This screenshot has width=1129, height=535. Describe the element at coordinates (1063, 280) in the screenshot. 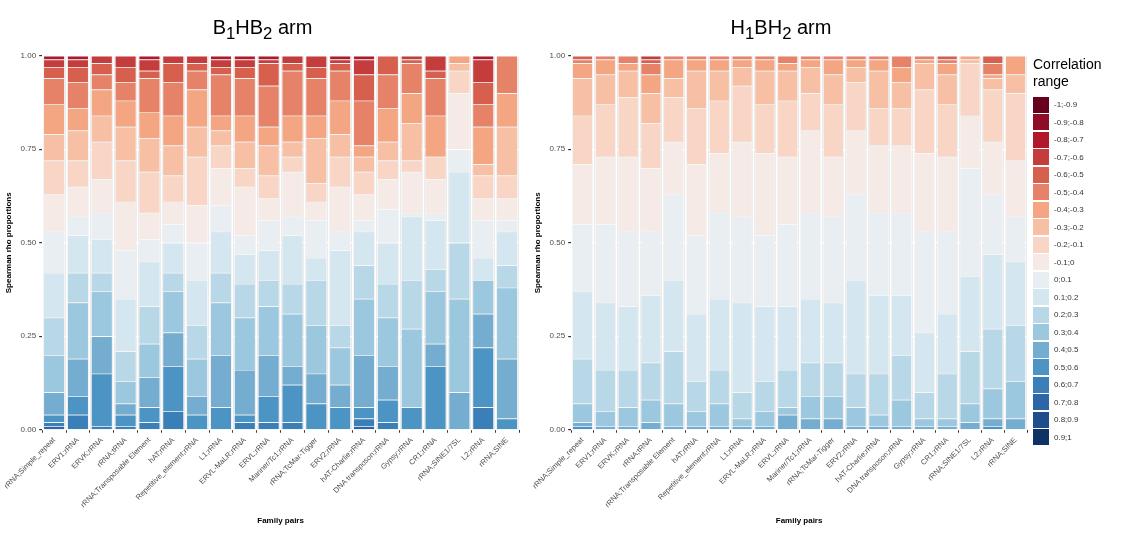

I see `legend-label: 0;0.1` at that location.